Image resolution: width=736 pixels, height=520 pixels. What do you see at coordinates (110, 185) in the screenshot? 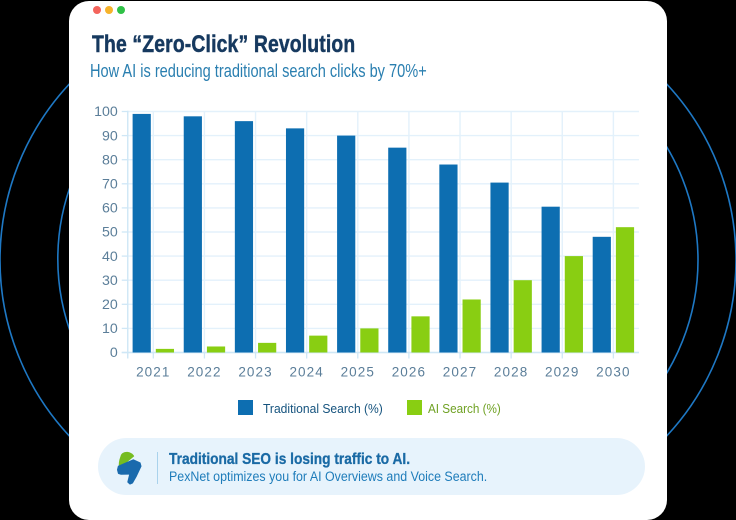
I see `svg-text: 70` at bounding box center [110, 185].